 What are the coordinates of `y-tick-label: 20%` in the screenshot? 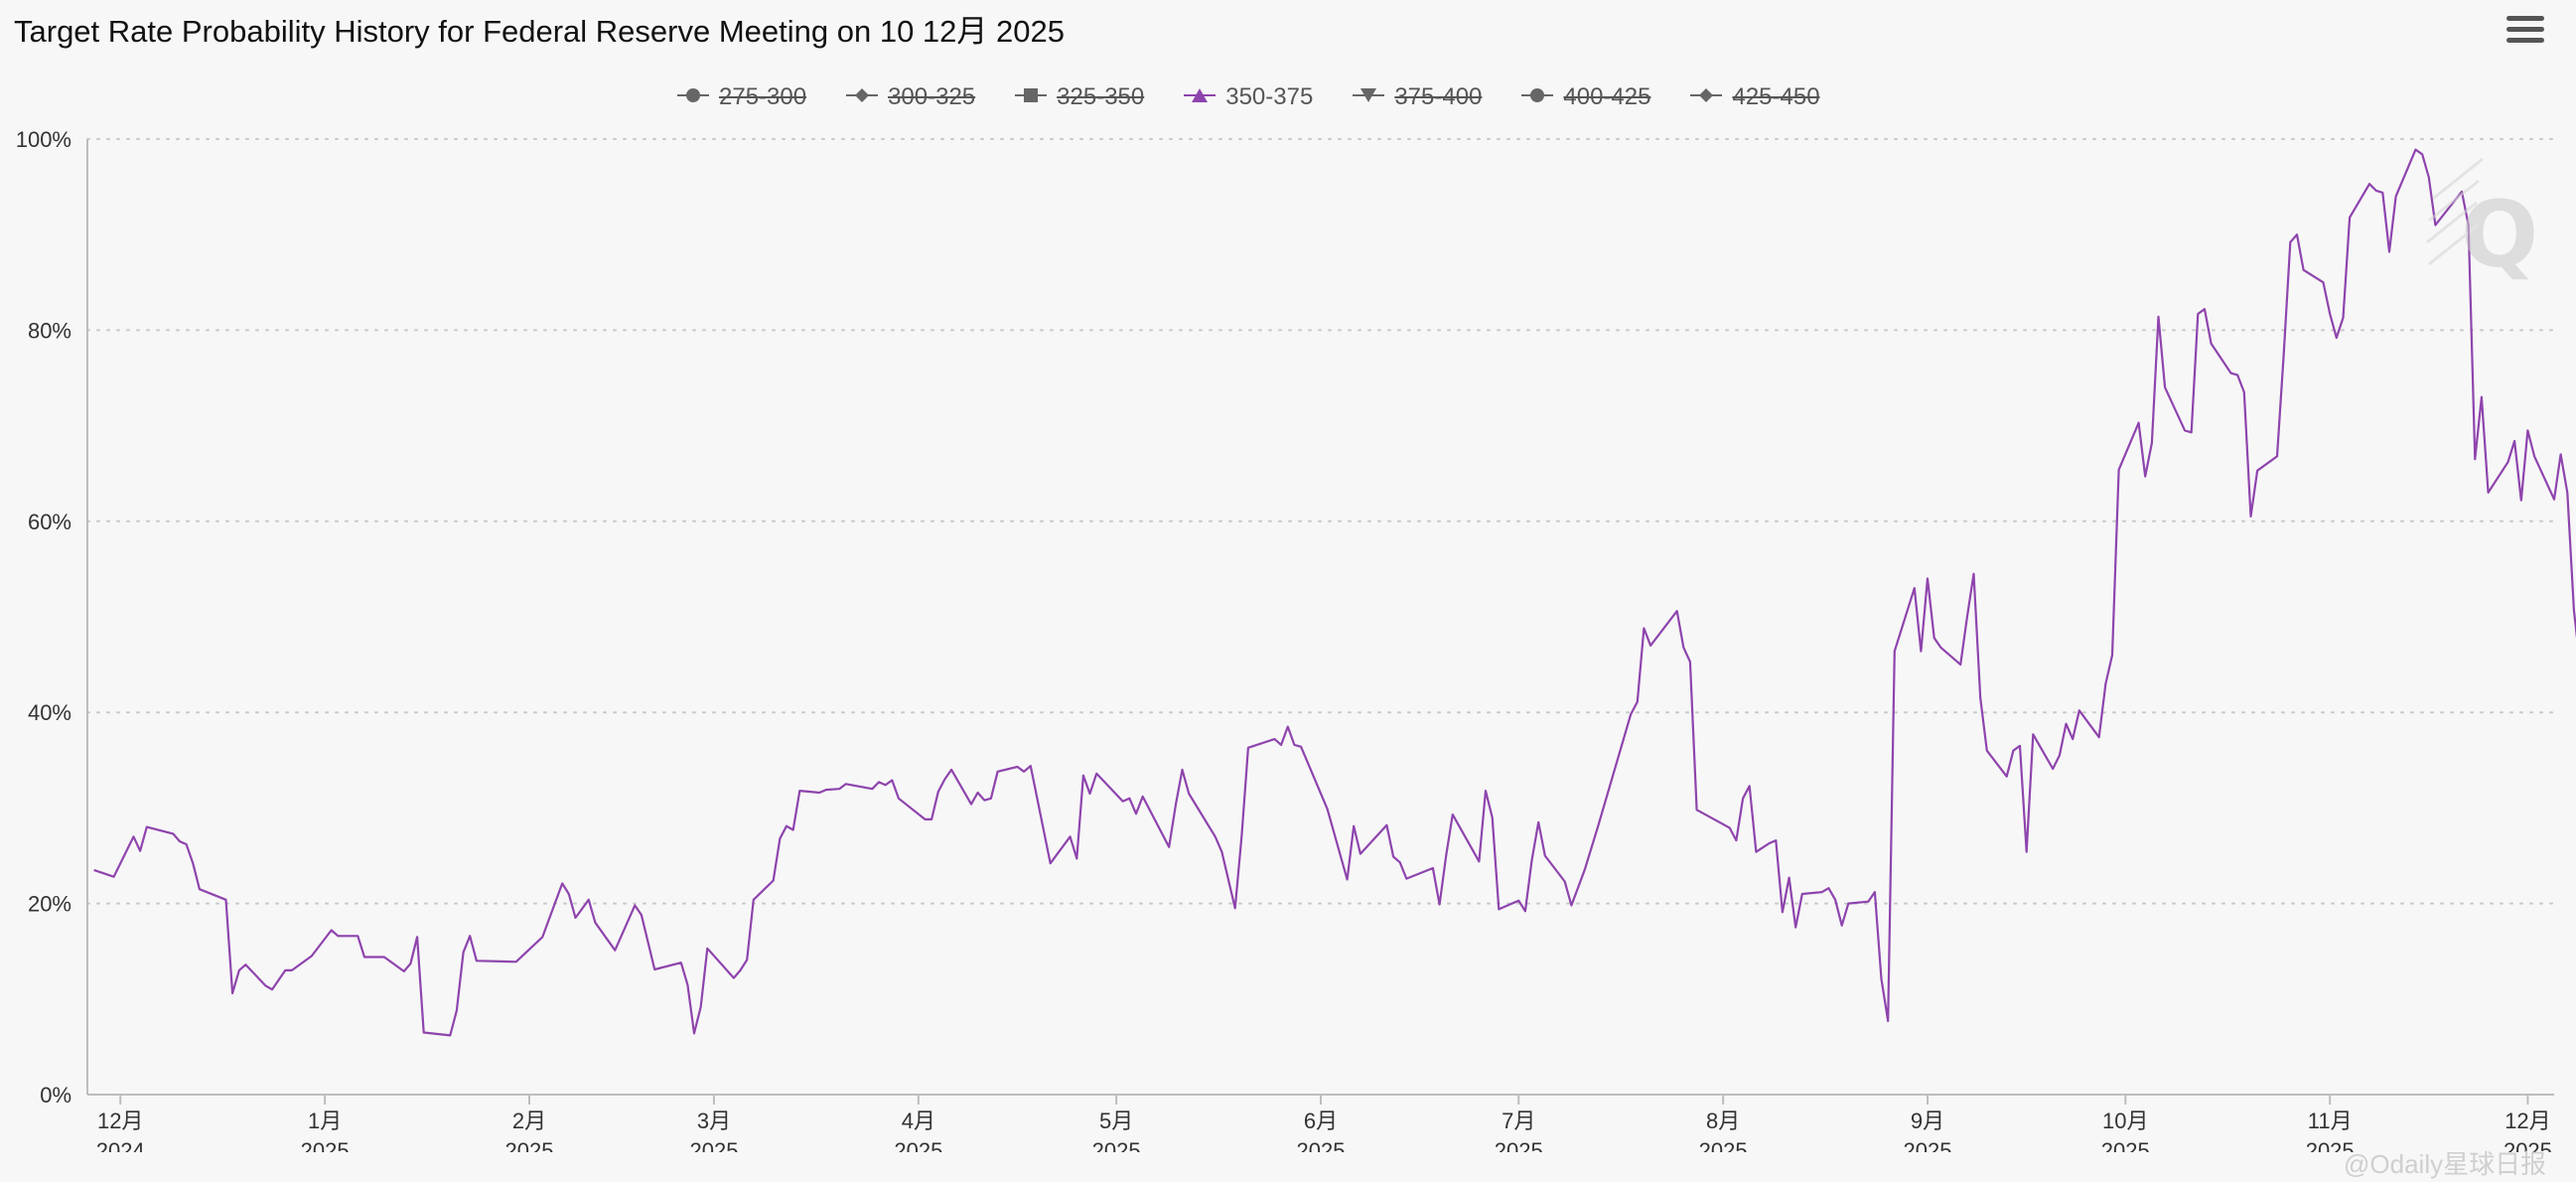 It's located at (50, 905).